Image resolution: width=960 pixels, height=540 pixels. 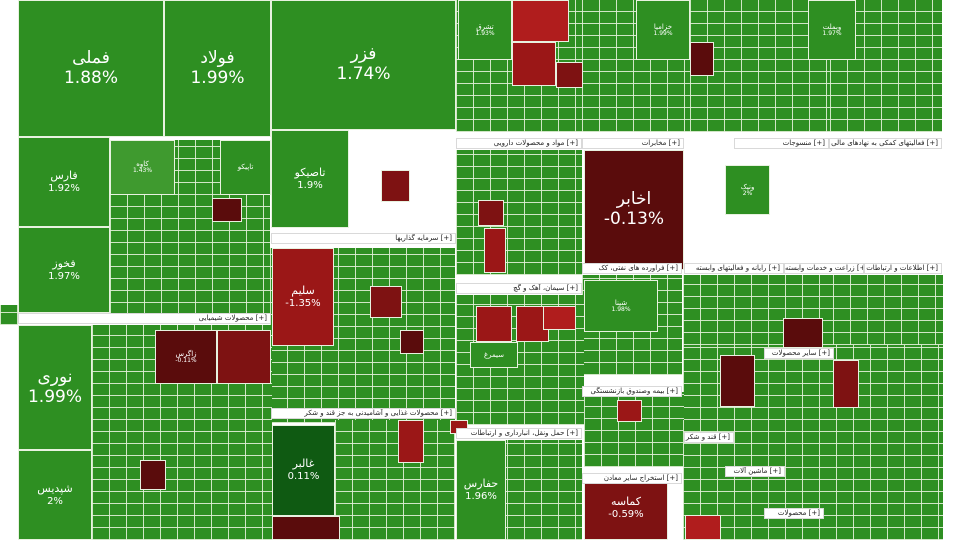 I want to click on tile-change: 1.93%, so click(x=485, y=33).